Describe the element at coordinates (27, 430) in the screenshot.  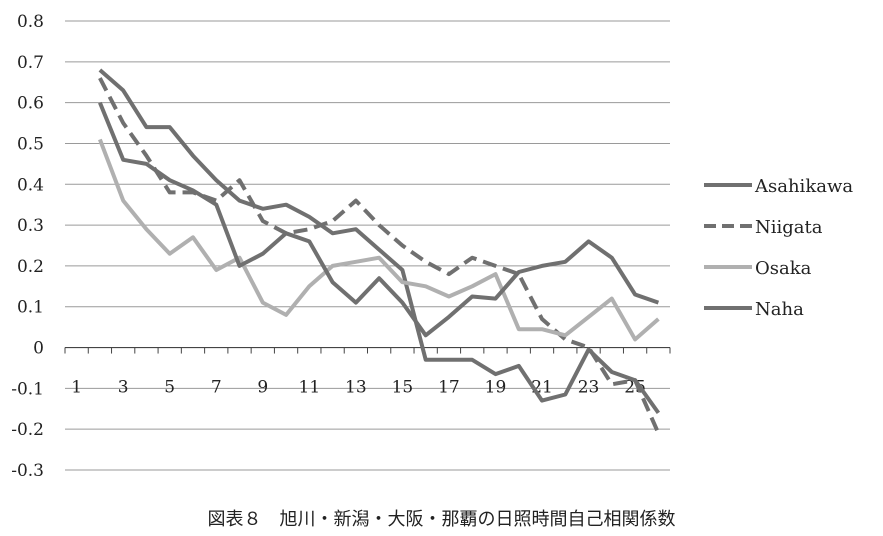
I see `y-tick-label: -0.2` at that location.